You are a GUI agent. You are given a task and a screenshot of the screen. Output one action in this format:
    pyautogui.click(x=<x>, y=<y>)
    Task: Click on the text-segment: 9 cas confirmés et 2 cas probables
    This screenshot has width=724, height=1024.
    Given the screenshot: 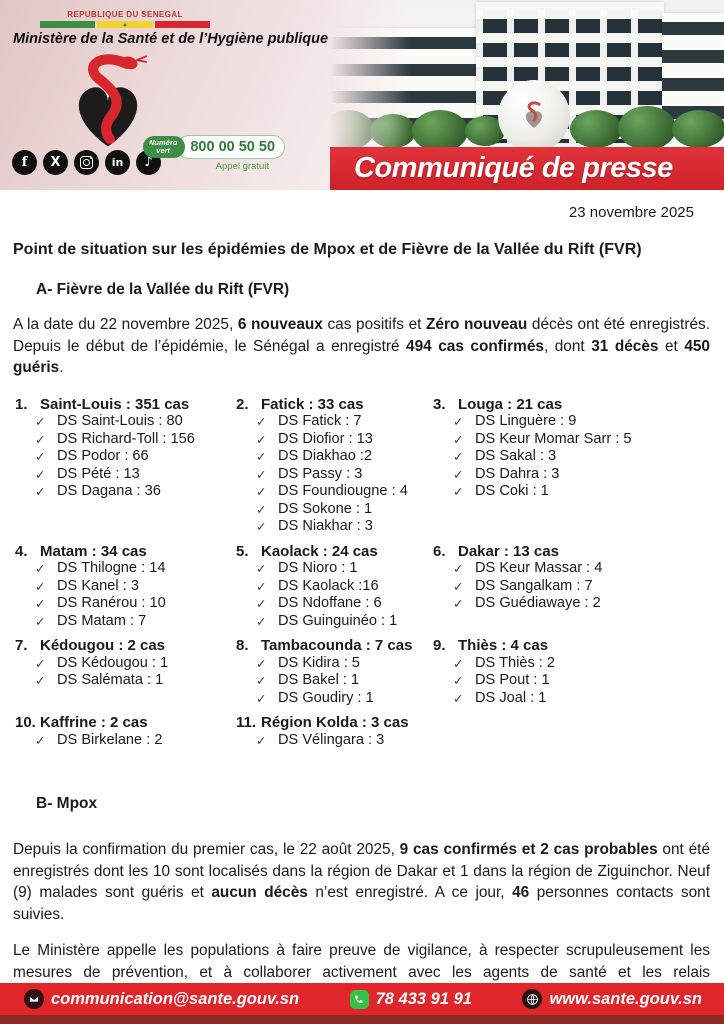 What is the action you would take?
    pyautogui.click(x=528, y=849)
    